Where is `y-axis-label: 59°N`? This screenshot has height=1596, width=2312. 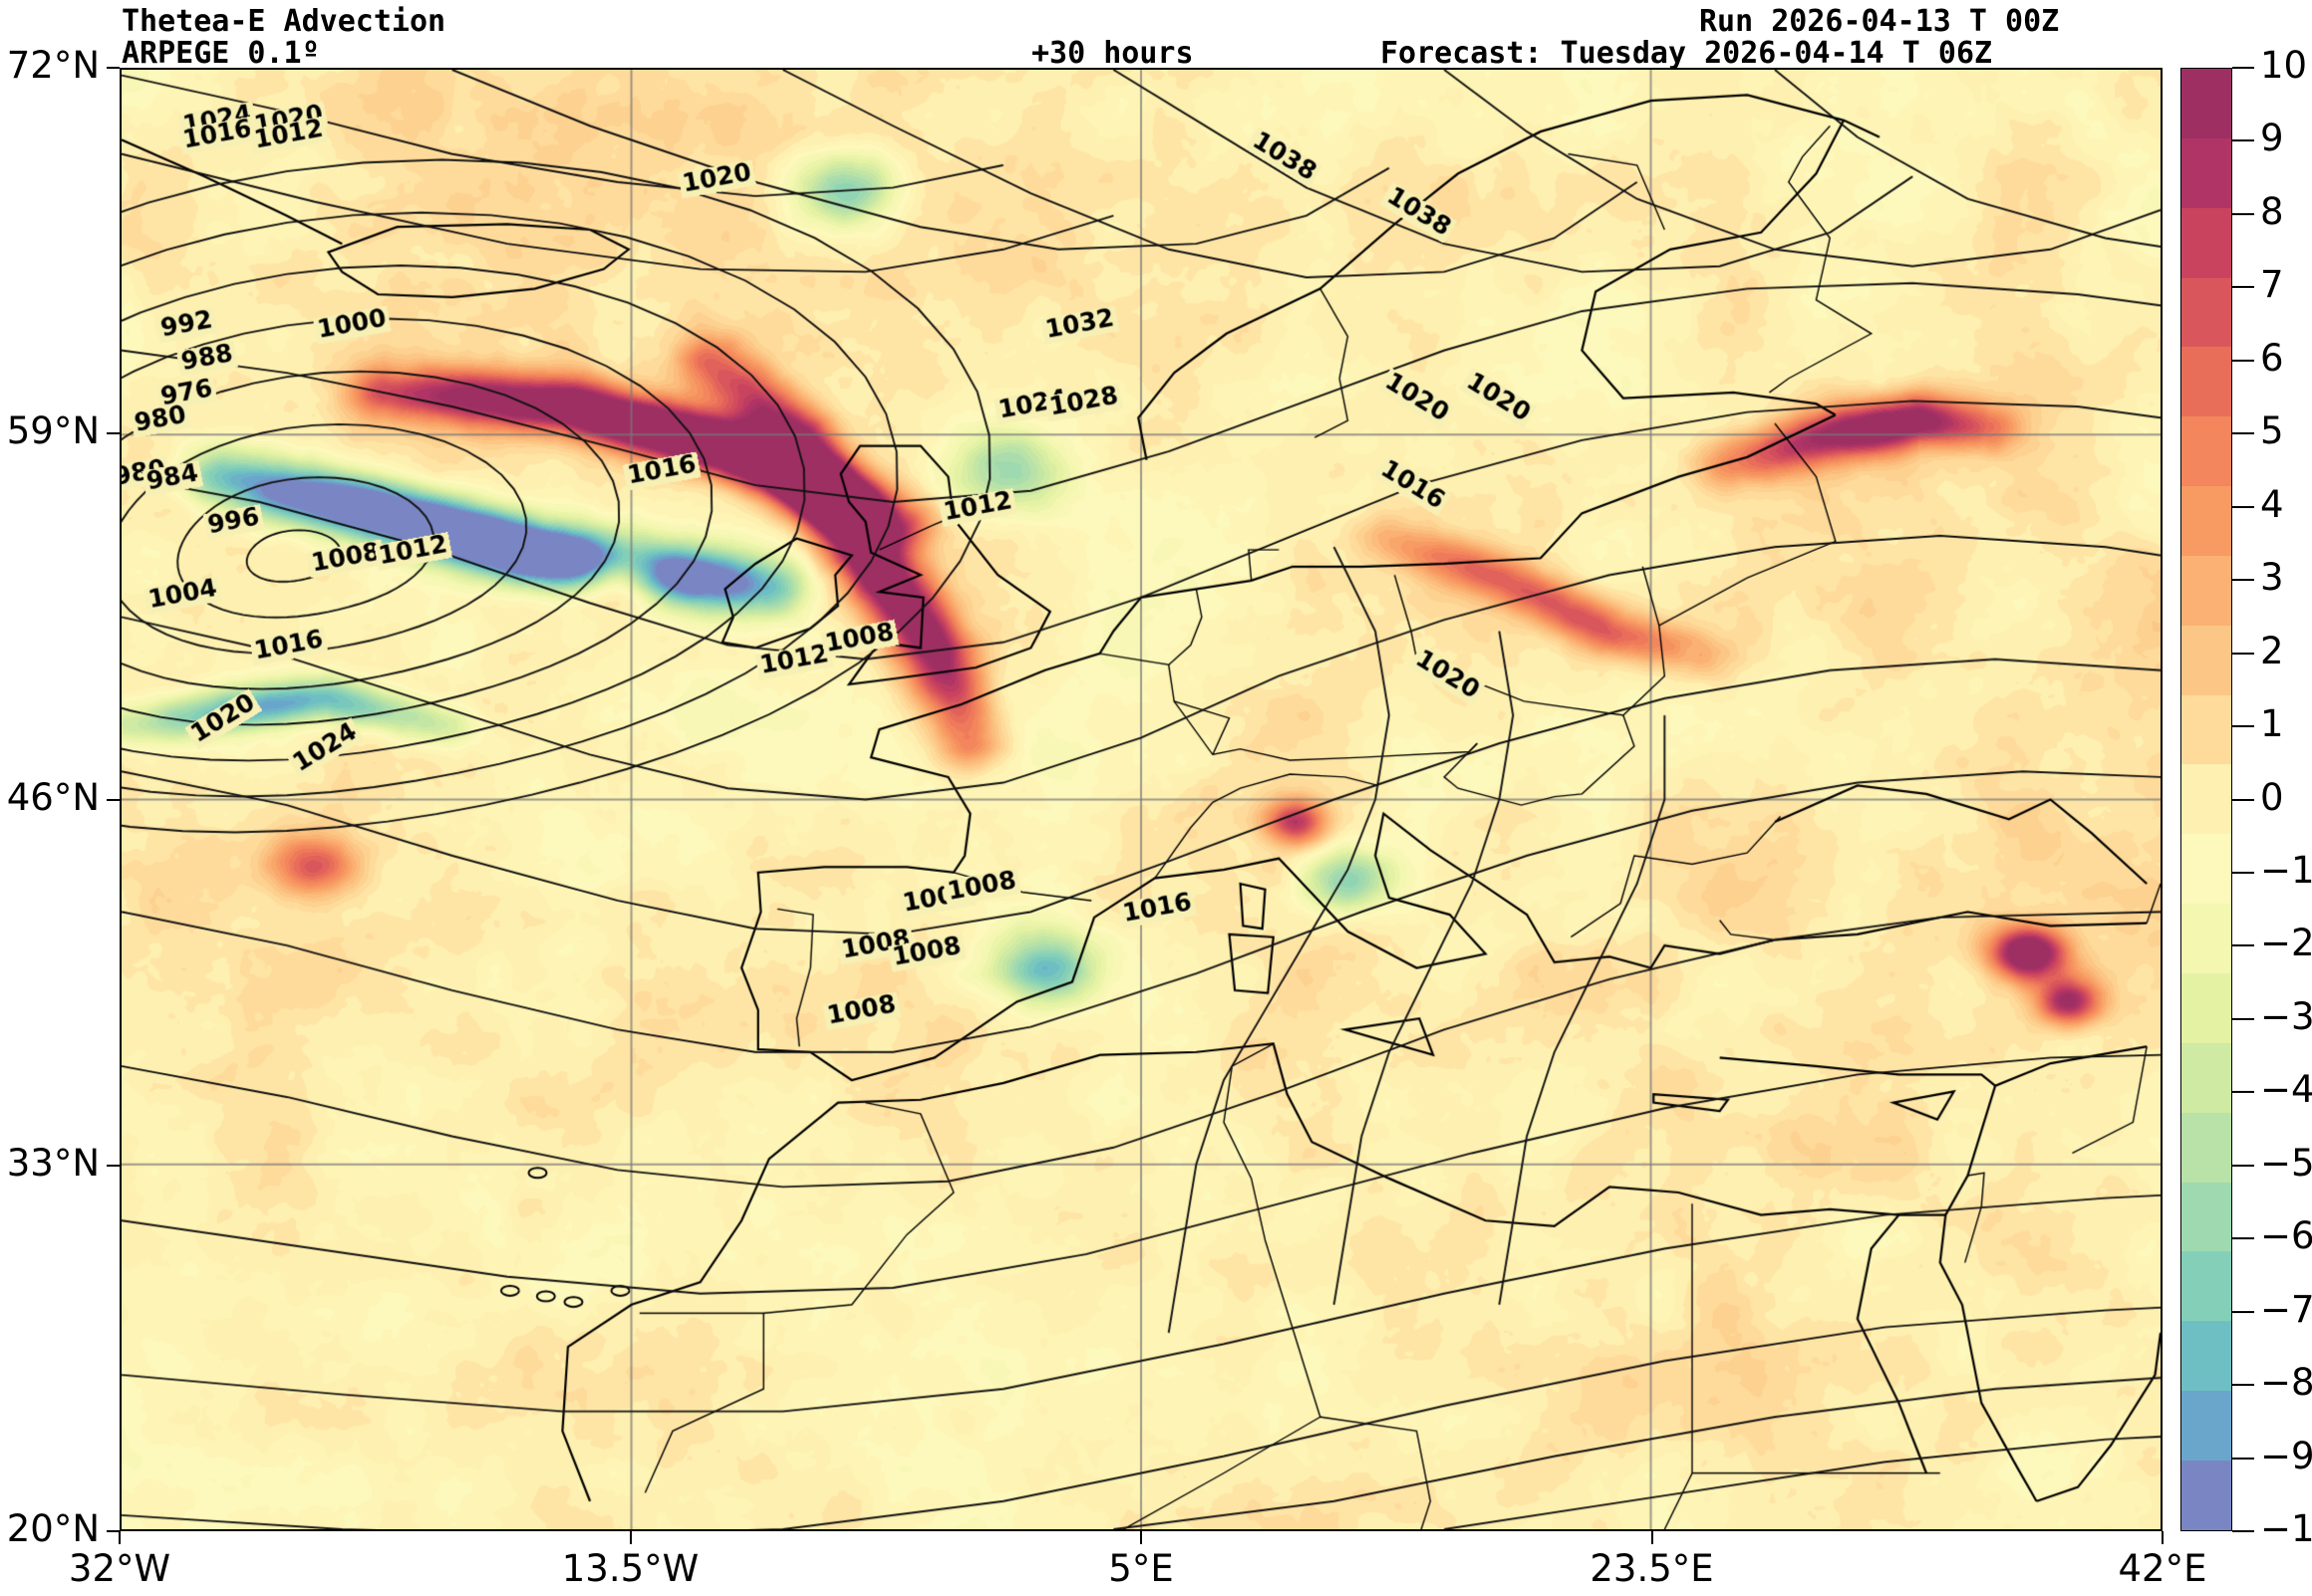
y-axis-label: 59°N is located at coordinates (53, 431).